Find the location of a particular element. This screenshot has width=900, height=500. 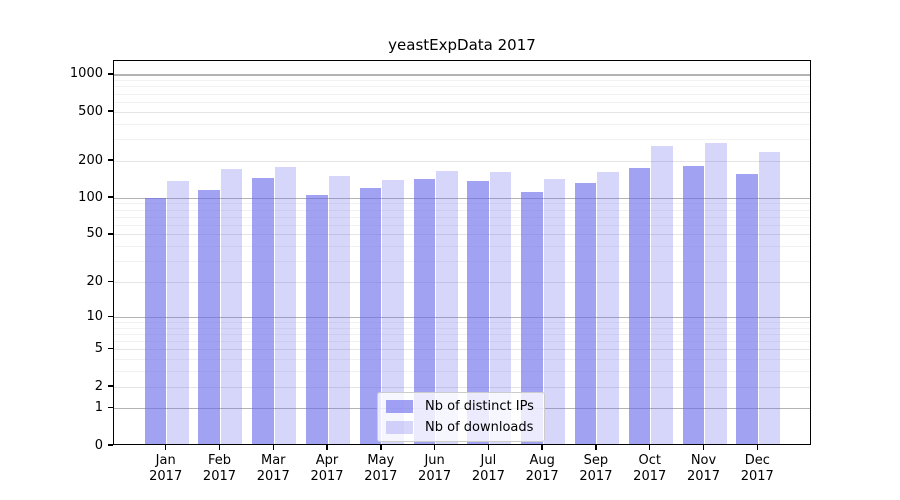

y-tick-label-50: 50 is located at coordinates (94, 234).